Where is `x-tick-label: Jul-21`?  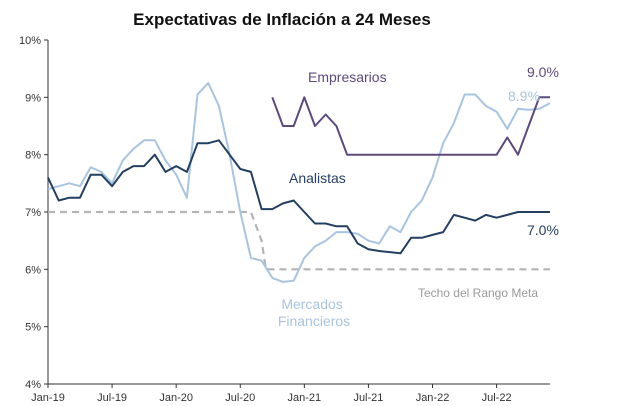
x-tick-label: Jul-21 is located at coordinates (368, 398).